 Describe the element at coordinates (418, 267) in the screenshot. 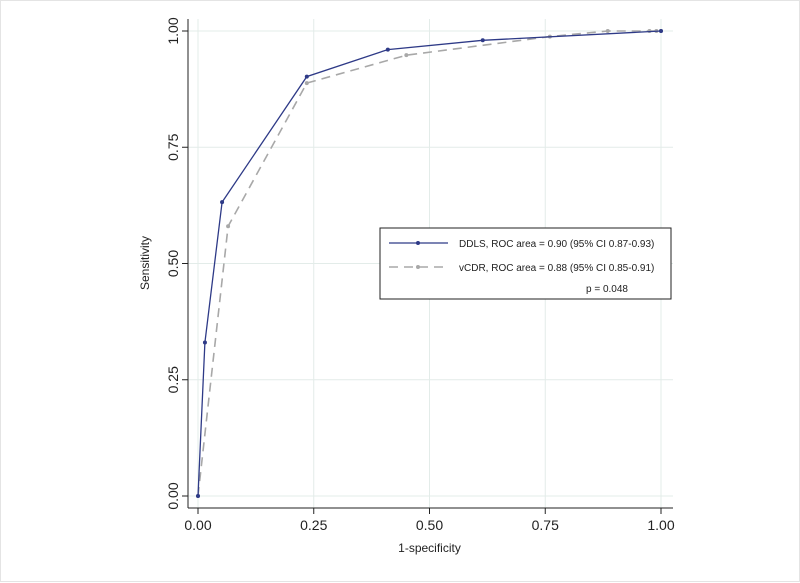

I see `legend-marker-vcdr` at that location.